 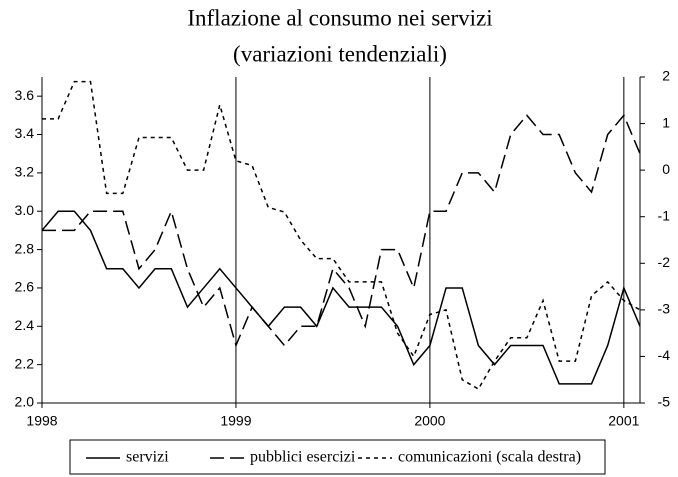 What do you see at coordinates (664, 309) in the screenshot?
I see `y2-tick-label: -3` at bounding box center [664, 309].